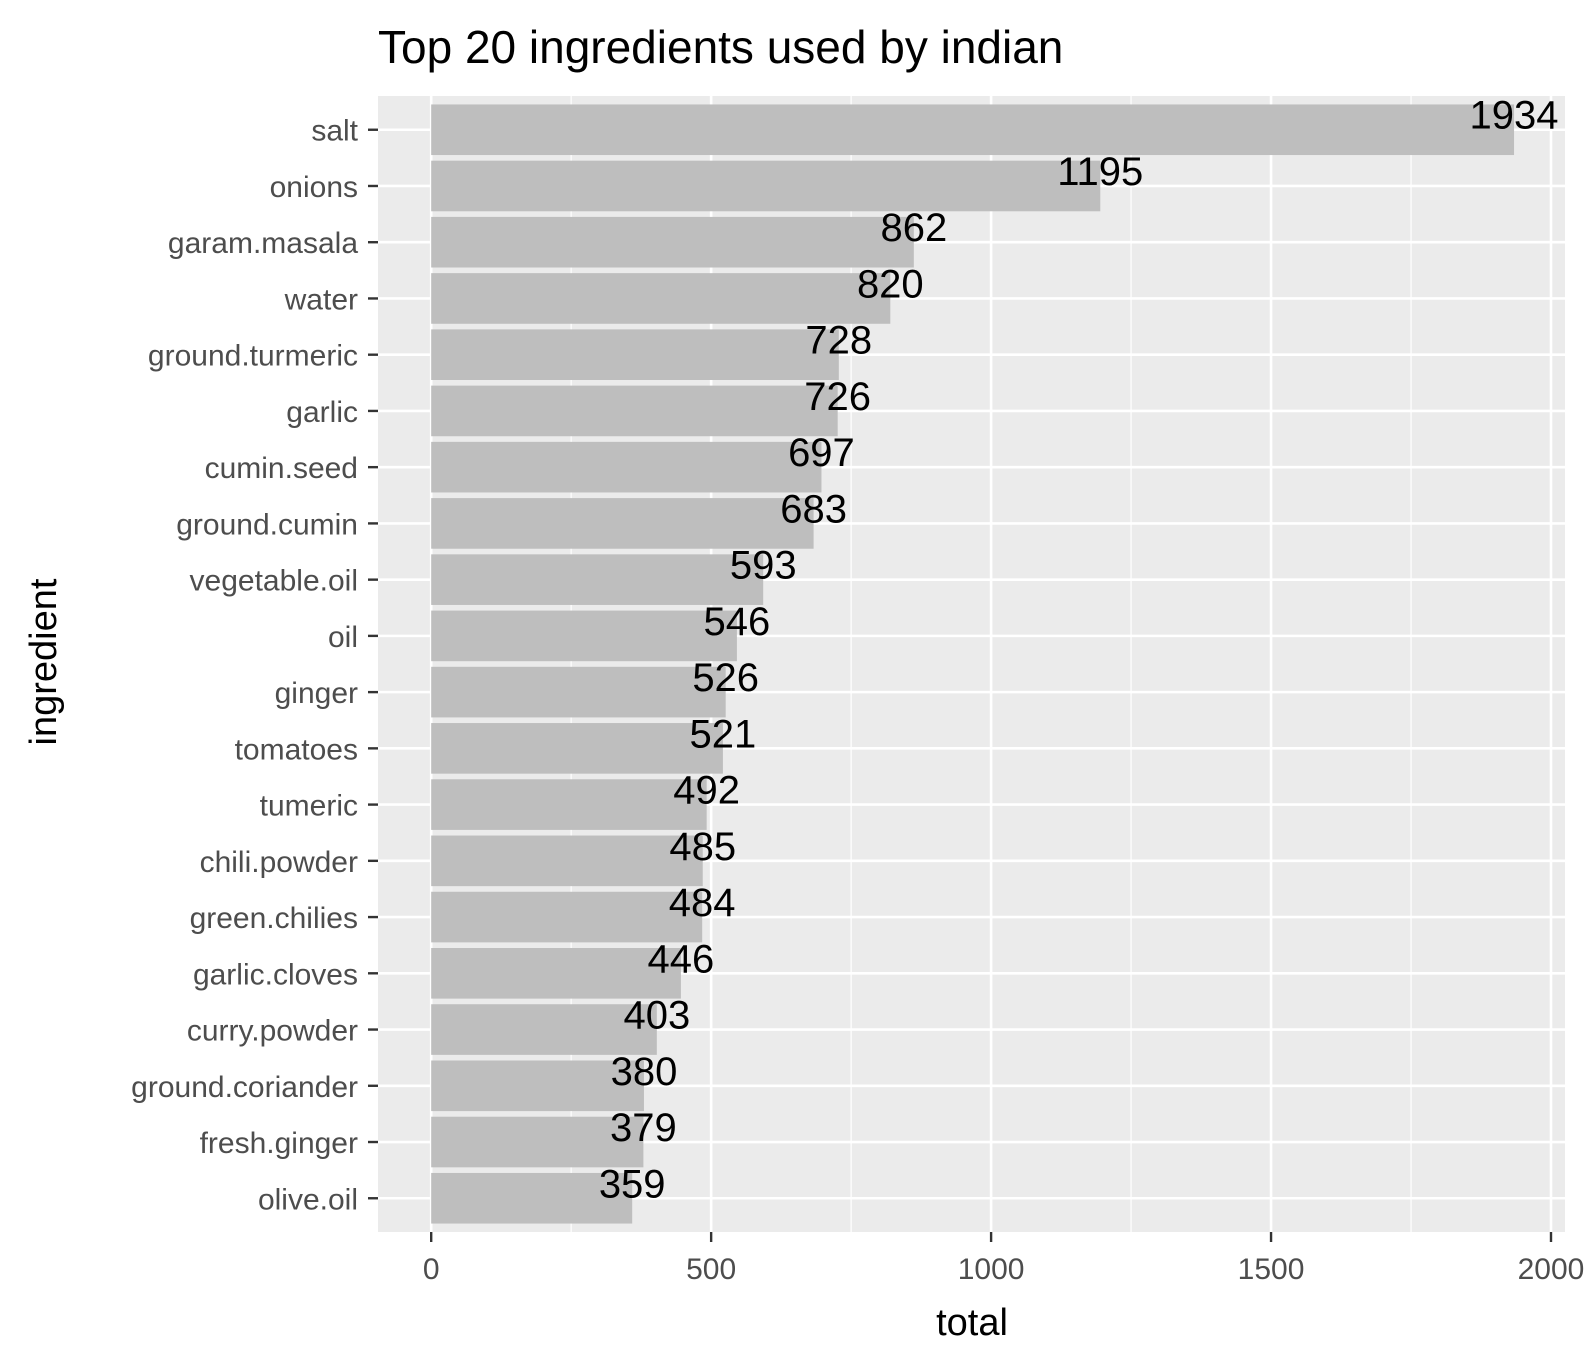  What do you see at coordinates (272, 1031) in the screenshot?
I see `y-tick-label: curry.powder` at bounding box center [272, 1031].